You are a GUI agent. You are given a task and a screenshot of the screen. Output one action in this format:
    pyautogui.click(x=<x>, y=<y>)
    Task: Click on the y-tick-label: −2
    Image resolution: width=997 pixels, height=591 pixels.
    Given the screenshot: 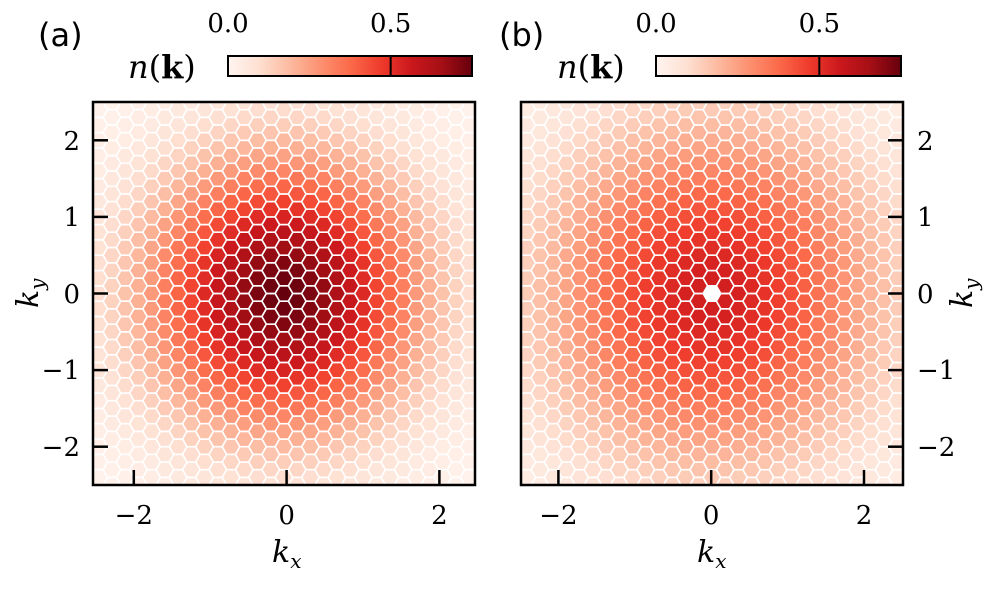 What is the action you would take?
    pyautogui.click(x=61, y=448)
    